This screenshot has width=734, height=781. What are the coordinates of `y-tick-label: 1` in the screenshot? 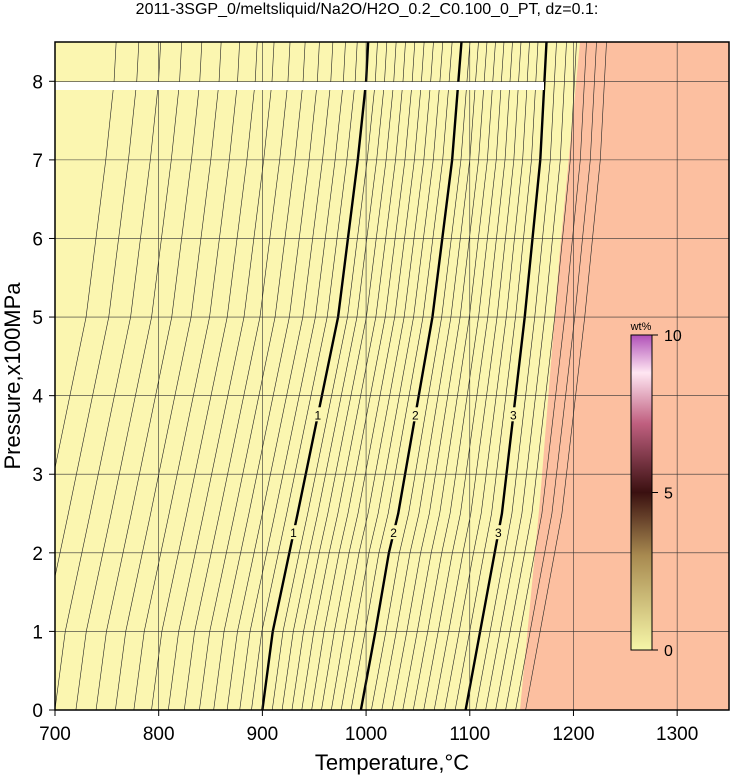 It's located at (37, 632).